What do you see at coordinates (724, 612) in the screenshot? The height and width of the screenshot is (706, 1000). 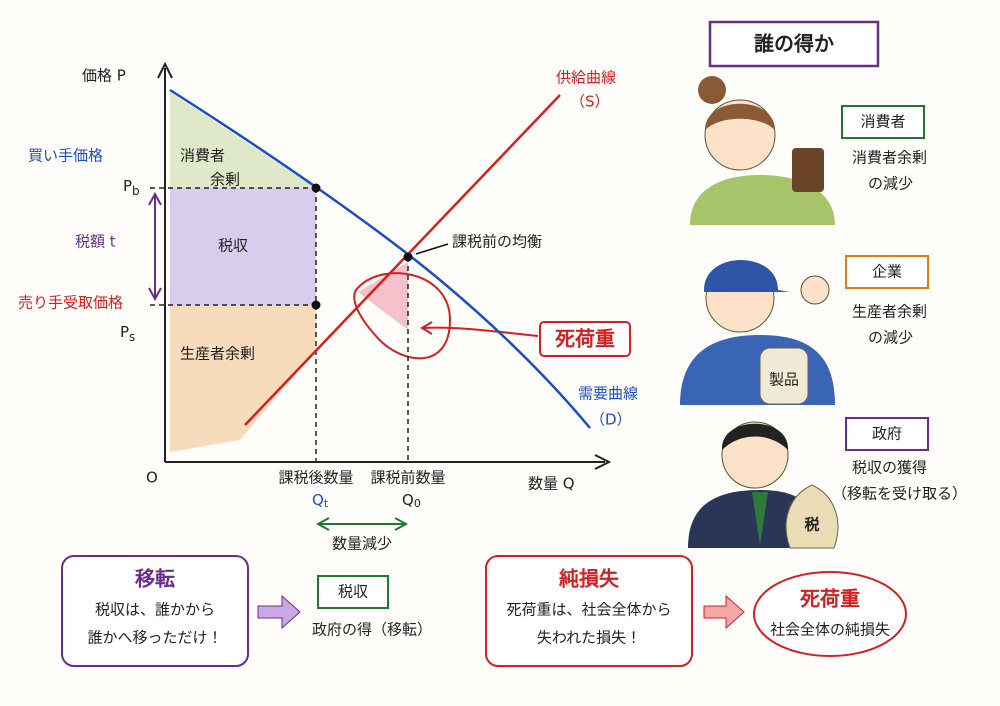 I see `net-loss-arrow` at bounding box center [724, 612].